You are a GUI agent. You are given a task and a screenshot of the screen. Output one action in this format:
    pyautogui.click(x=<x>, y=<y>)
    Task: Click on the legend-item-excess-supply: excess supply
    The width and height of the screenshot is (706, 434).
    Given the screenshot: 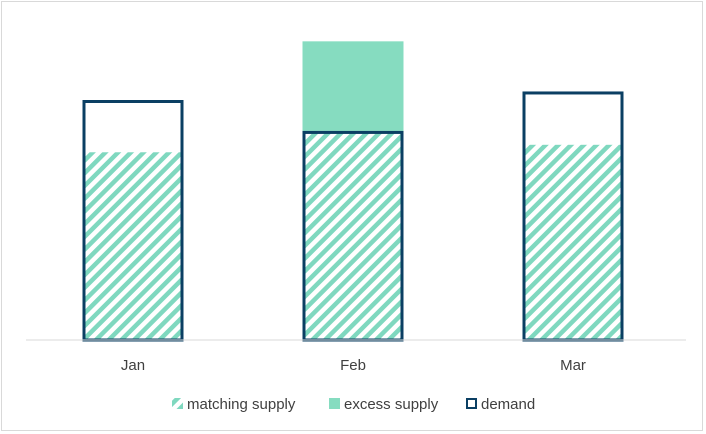 What is the action you would take?
    pyautogui.click(x=384, y=404)
    